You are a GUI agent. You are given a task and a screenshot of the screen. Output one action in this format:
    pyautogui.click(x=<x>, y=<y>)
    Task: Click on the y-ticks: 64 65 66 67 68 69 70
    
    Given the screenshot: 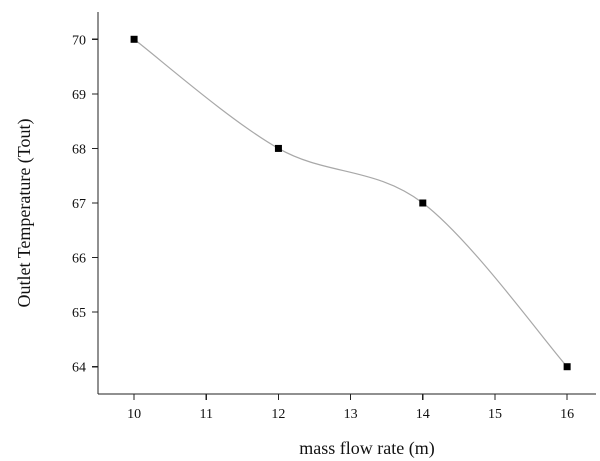 What is the action you would take?
    pyautogui.click(x=85, y=204)
    